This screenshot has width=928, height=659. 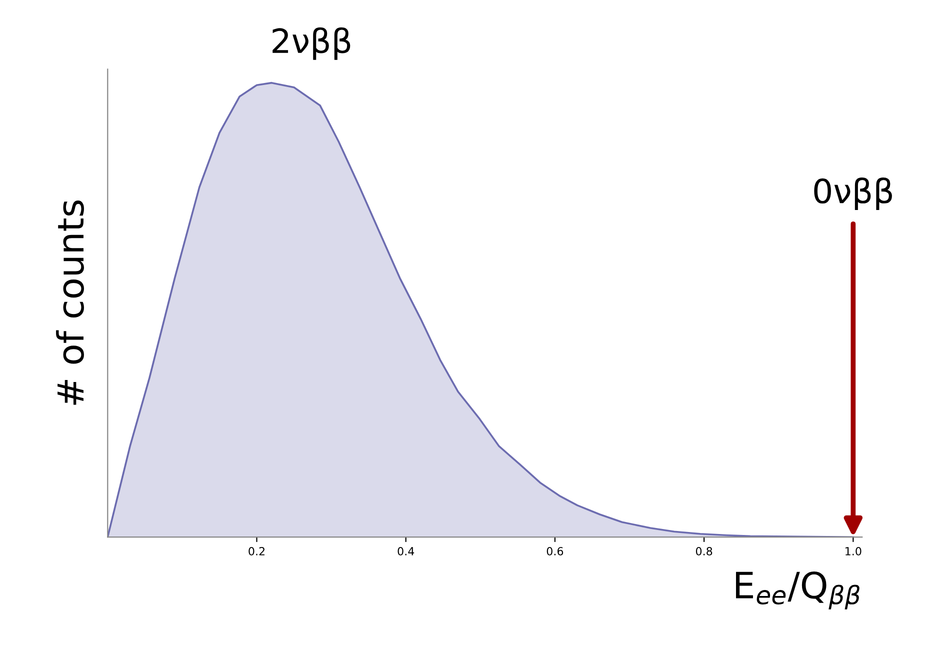 What do you see at coordinates (311, 43) in the screenshot?
I see `text: 2νββ` at bounding box center [311, 43].